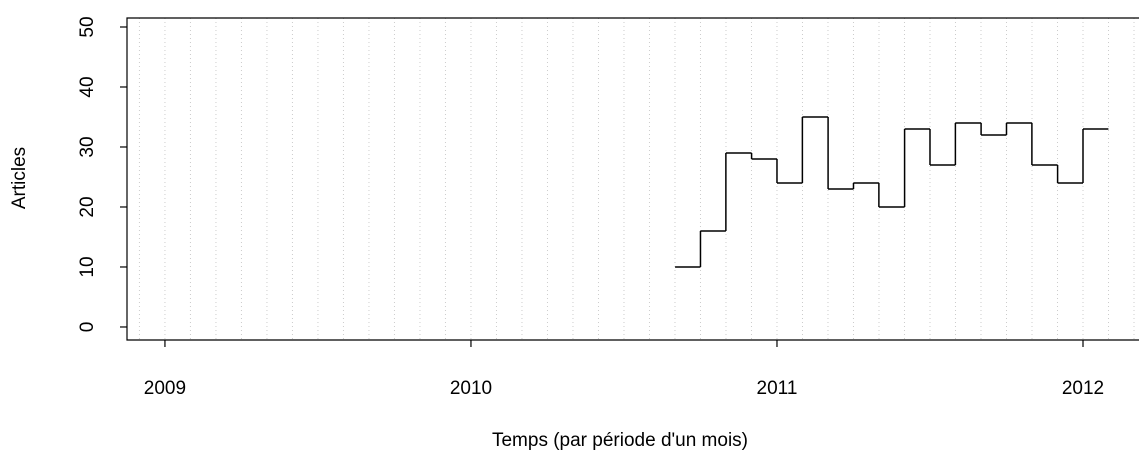 This screenshot has height=462, width=1139. Describe the element at coordinates (620, 440) in the screenshot. I see `x-axis-label: Temps (par période d'un mois)` at that location.